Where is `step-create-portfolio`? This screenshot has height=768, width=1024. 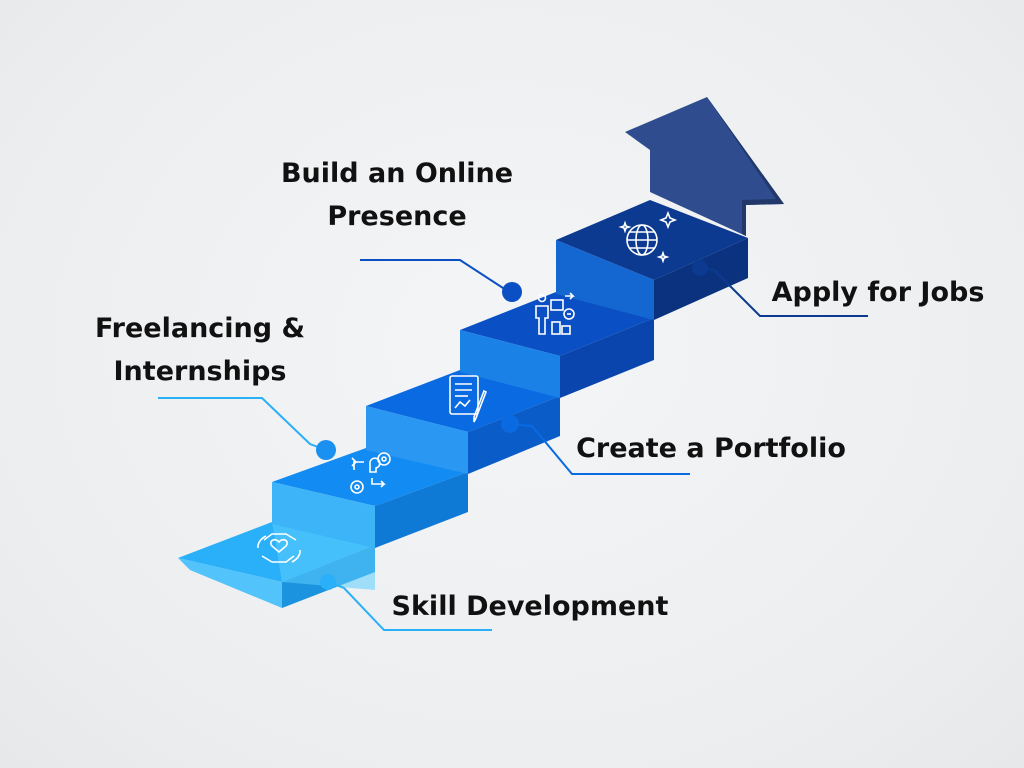
step-create-portfolio is located at coordinates (463, 422).